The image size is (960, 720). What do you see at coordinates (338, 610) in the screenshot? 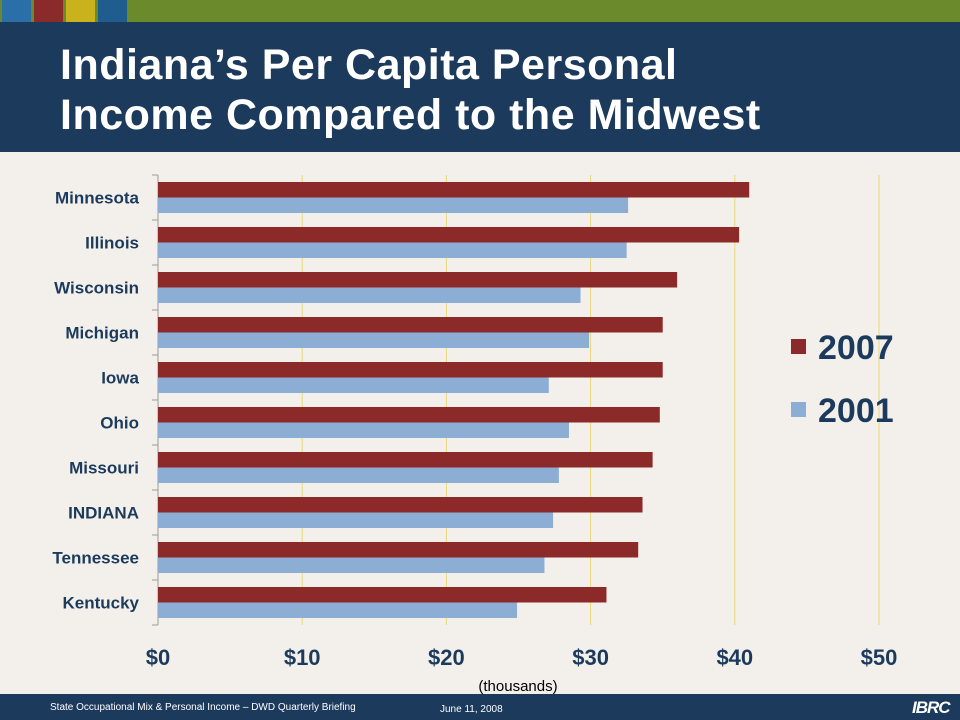
I see `bar-2001-kentucky` at bounding box center [338, 610].